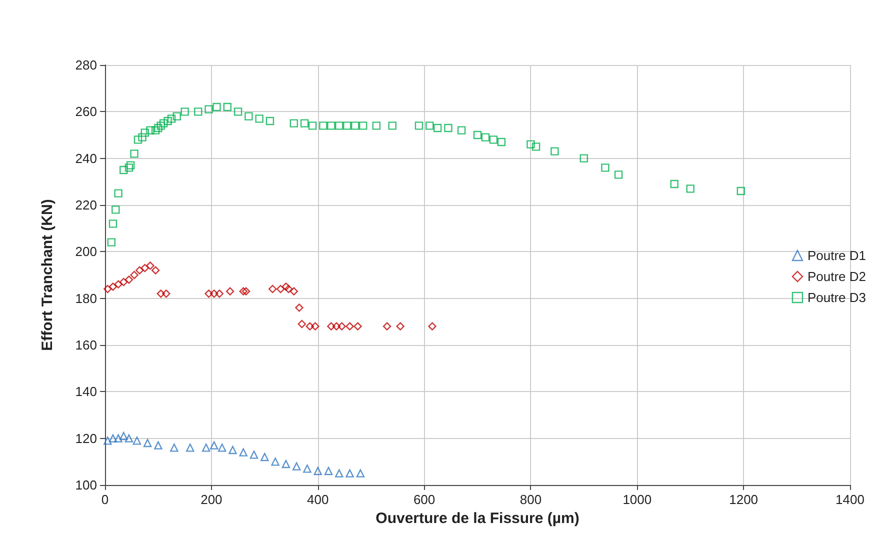 This screenshot has height=553, width=884. What do you see at coordinates (637, 499) in the screenshot?
I see `x-tick-label: 1000` at bounding box center [637, 499].